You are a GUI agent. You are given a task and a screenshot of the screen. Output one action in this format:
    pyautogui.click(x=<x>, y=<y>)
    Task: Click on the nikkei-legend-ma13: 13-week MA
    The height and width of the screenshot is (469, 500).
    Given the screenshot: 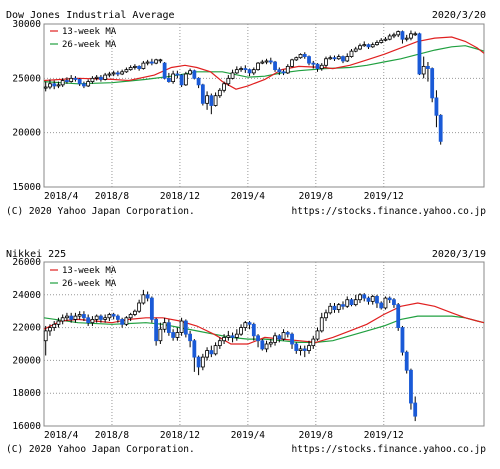 What is the action you would take?
    pyautogui.click(x=89, y=271)
    